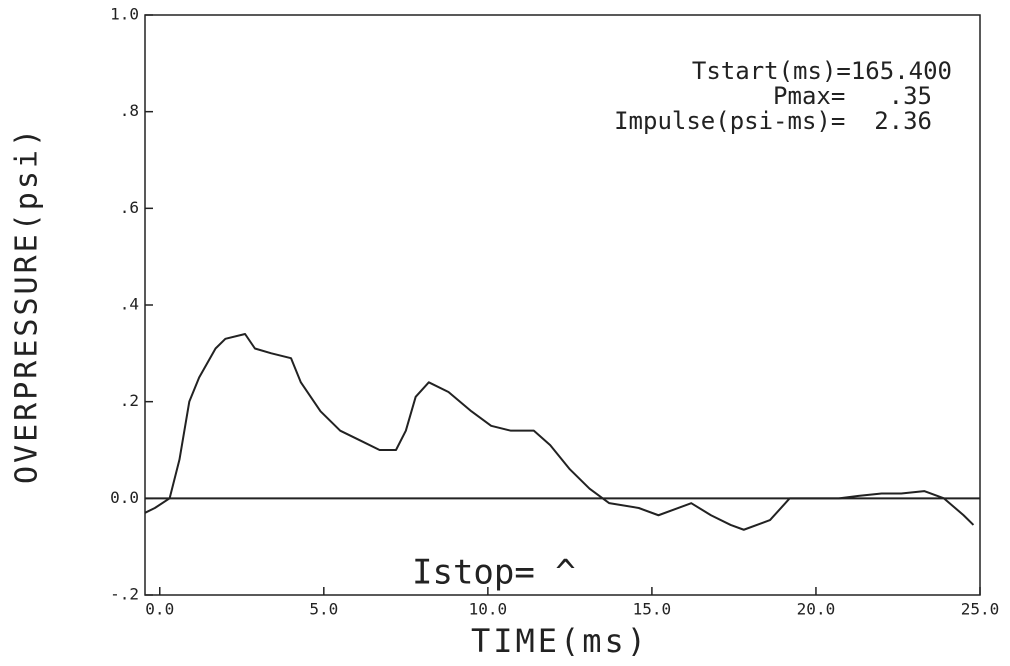 The width and height of the screenshot is (1010, 666). What do you see at coordinates (124, 594) in the screenshot?
I see `y-tick-label: -.2` at bounding box center [124, 594].